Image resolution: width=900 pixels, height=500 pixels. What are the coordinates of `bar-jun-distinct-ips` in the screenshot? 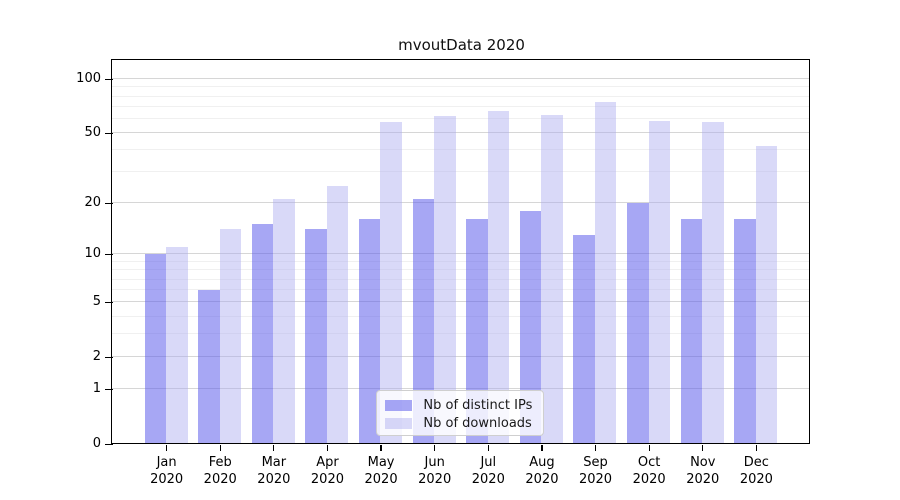 It's located at (423, 321).